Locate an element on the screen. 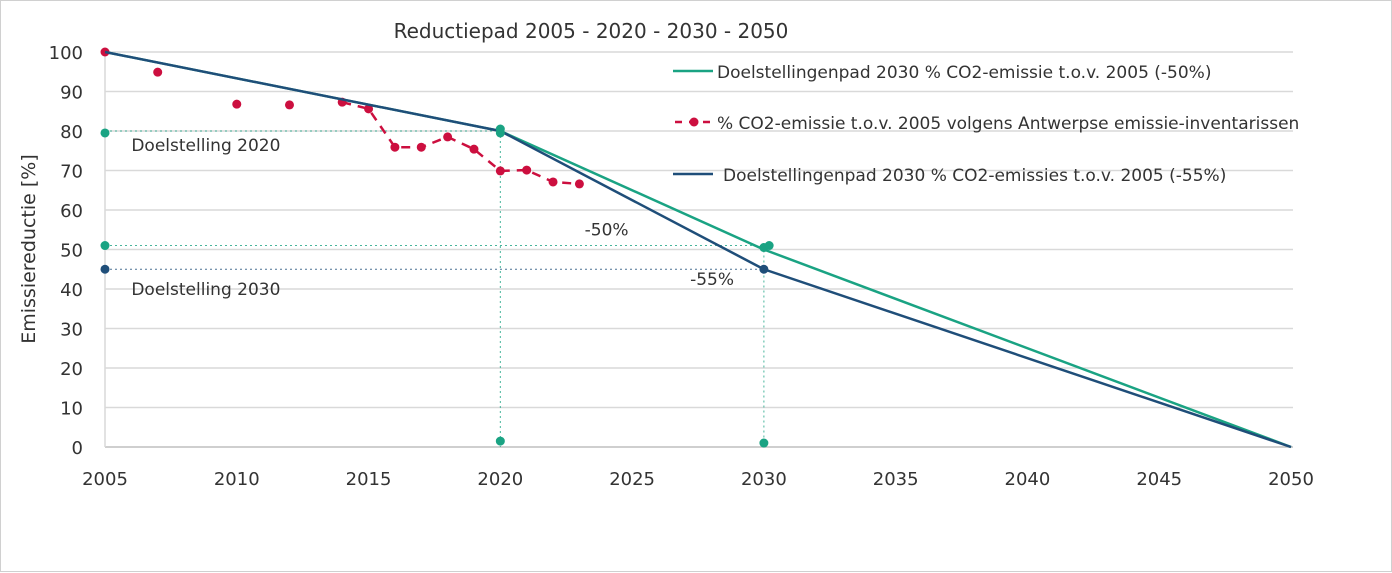 The image size is (1392, 573). x-tick-label: 2045 is located at coordinates (1159, 479).